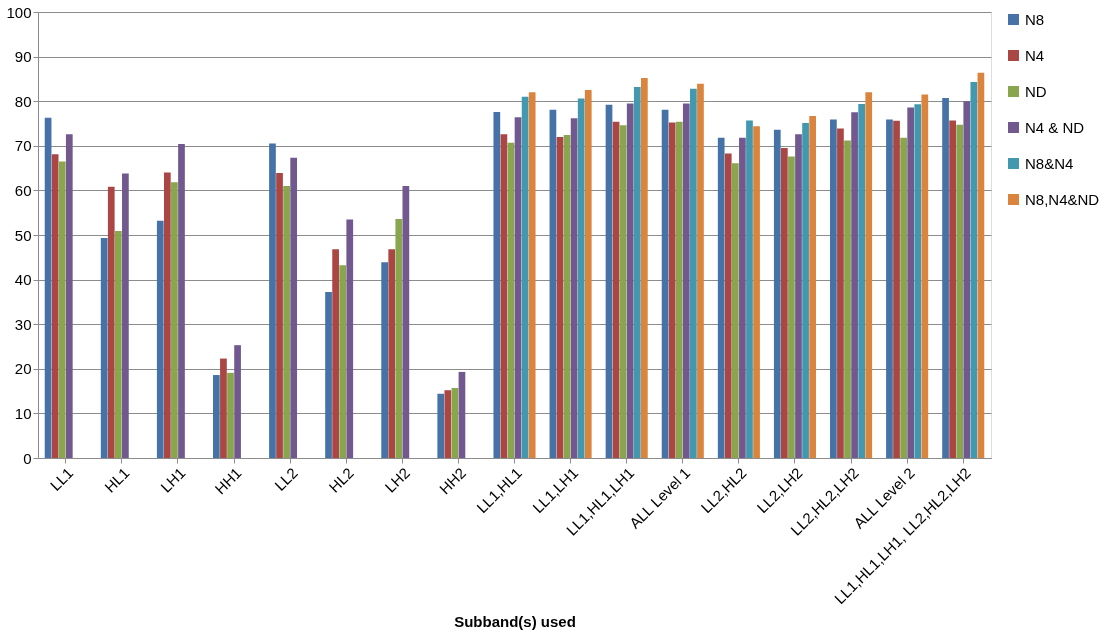 Image resolution: width=1109 pixels, height=639 pixels. I want to click on y-tick-label: 100, so click(19, 12).